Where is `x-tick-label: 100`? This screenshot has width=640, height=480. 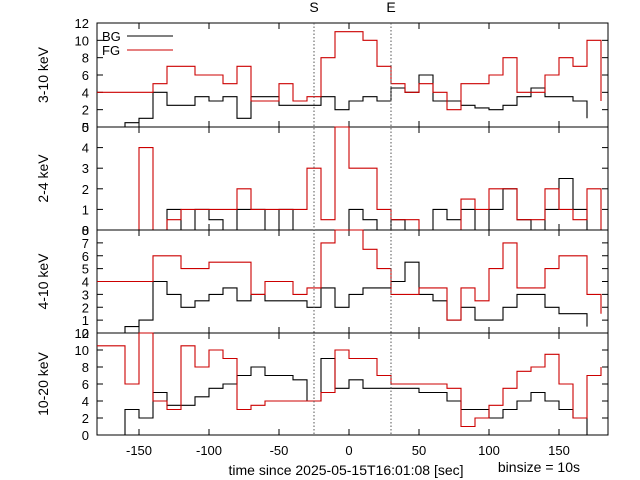 x-tick-label: 100 is located at coordinates (489, 450).